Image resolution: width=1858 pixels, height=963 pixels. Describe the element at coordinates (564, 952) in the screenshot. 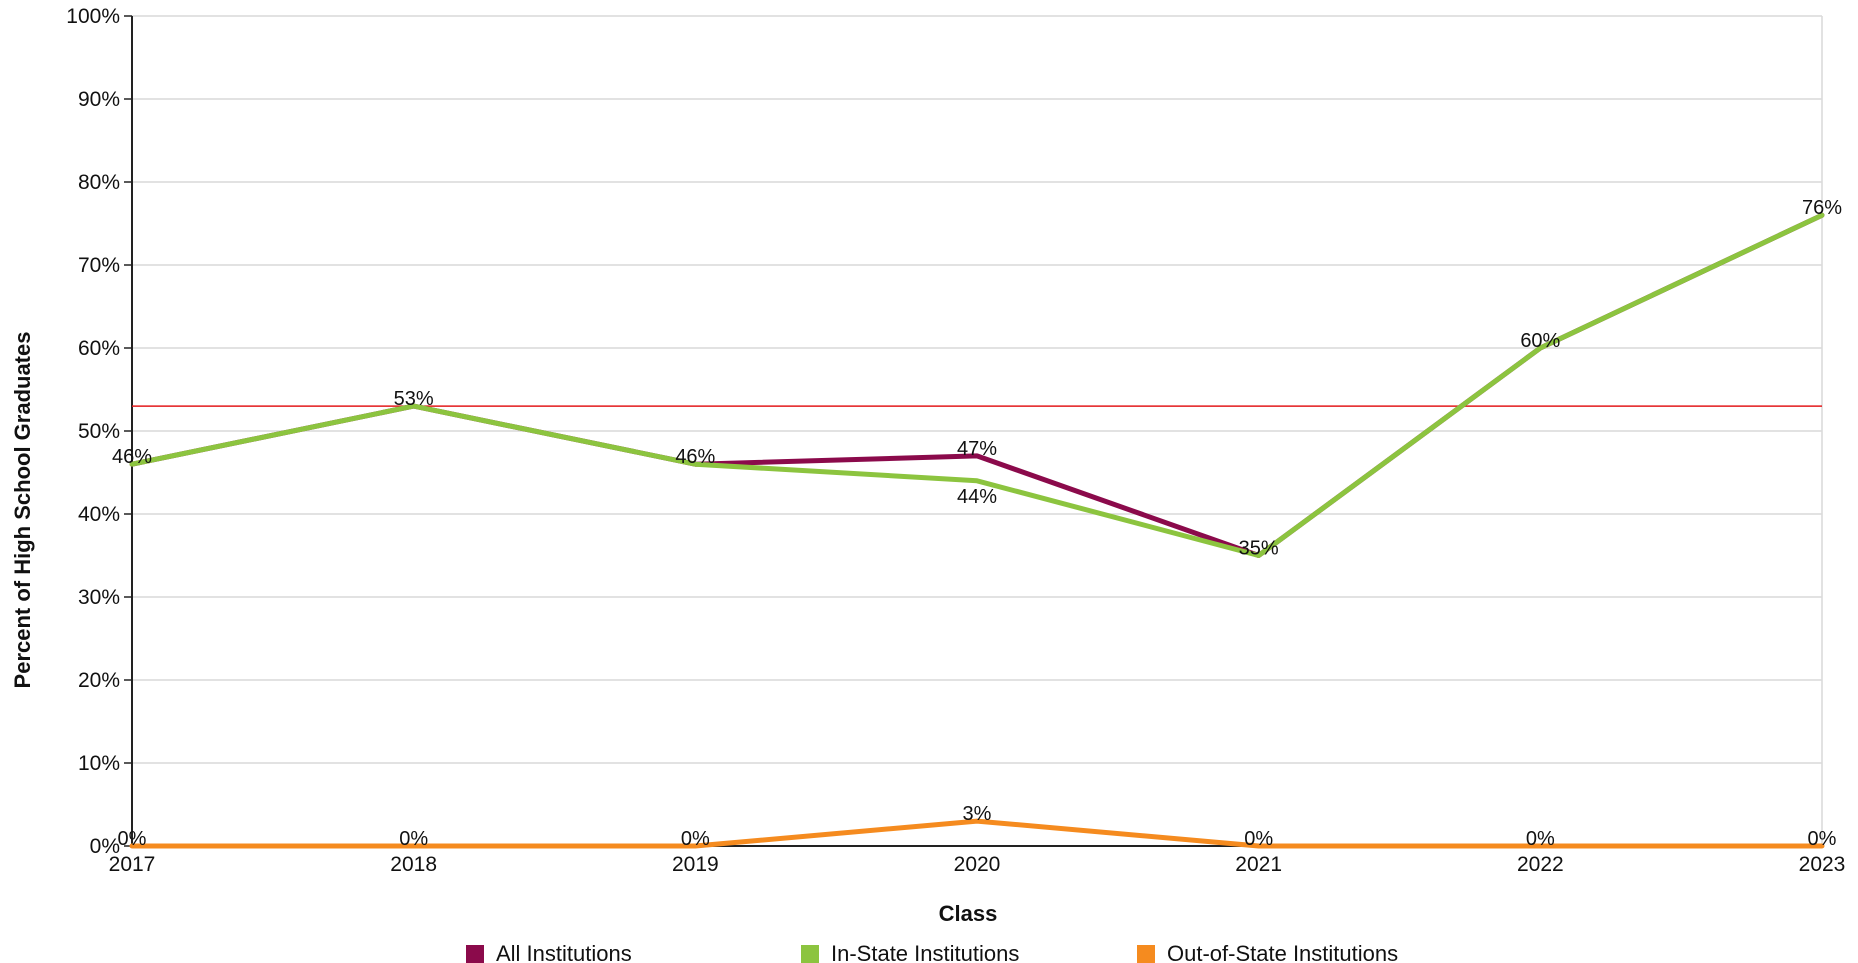

I see `legend-label: All Institutions` at that location.